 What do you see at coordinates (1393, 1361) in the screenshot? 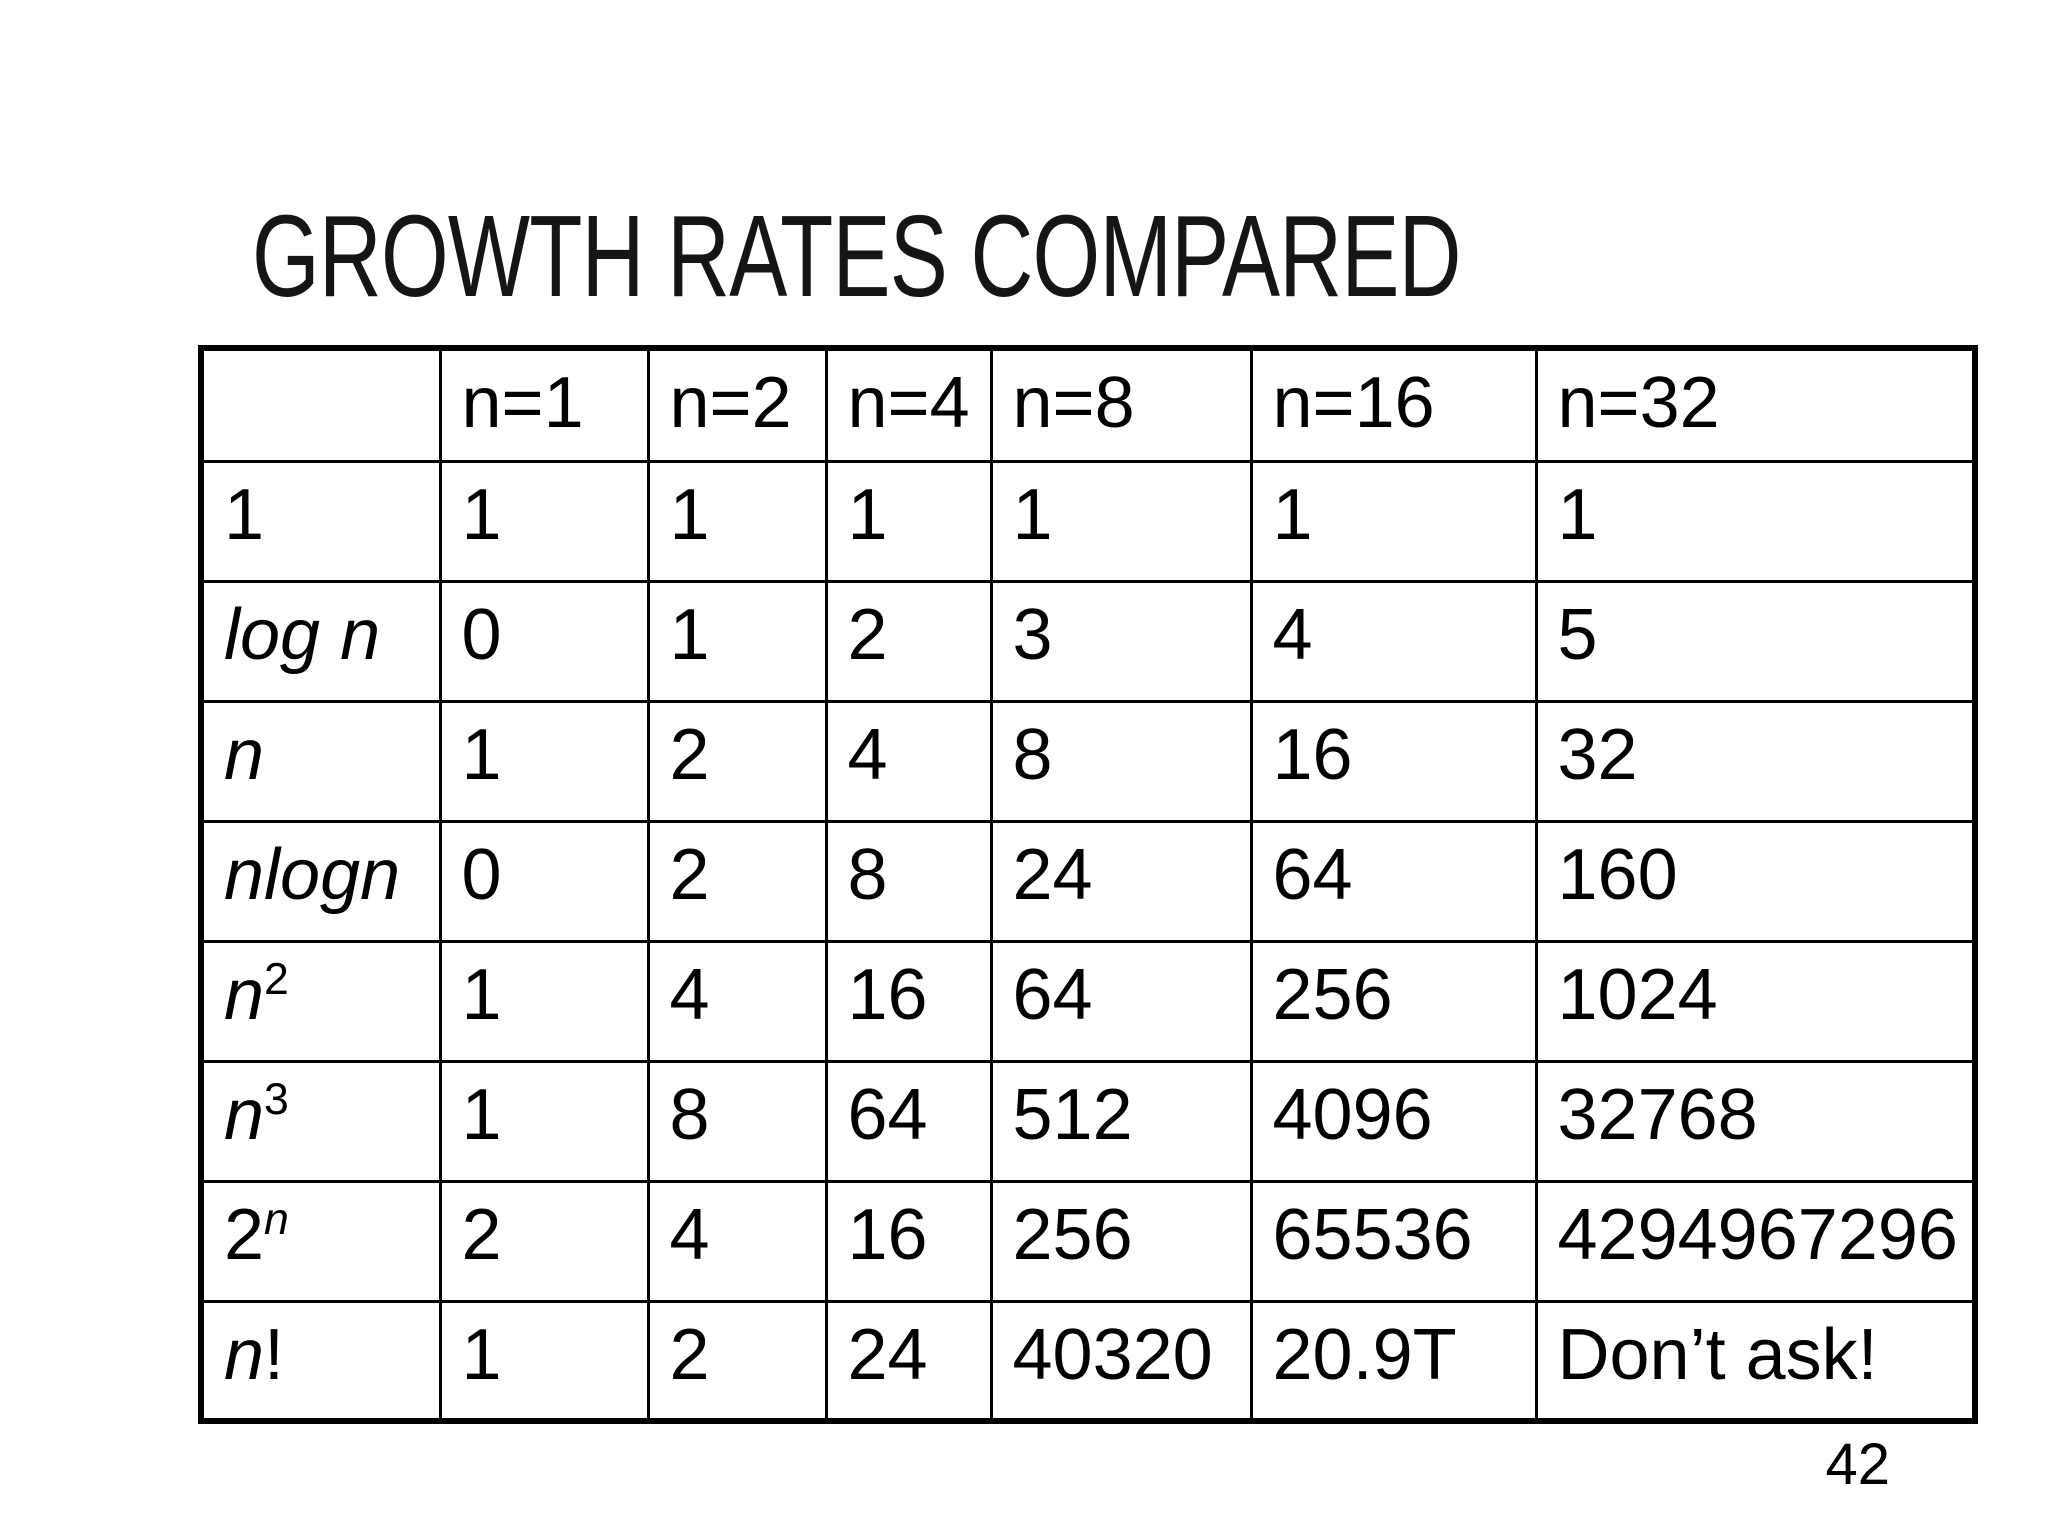
I see `table-cell: 20.9T` at bounding box center [1393, 1361].